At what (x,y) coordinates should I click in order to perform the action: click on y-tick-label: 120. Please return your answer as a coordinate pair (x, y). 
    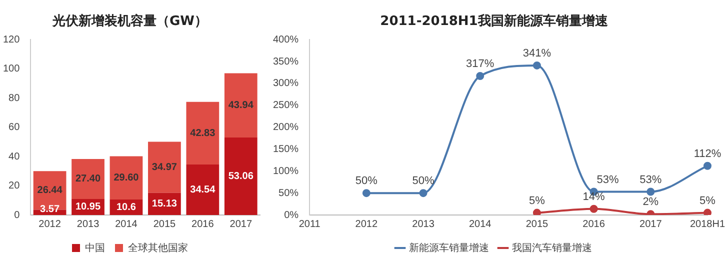
    Looking at the image, I should click on (11, 40).